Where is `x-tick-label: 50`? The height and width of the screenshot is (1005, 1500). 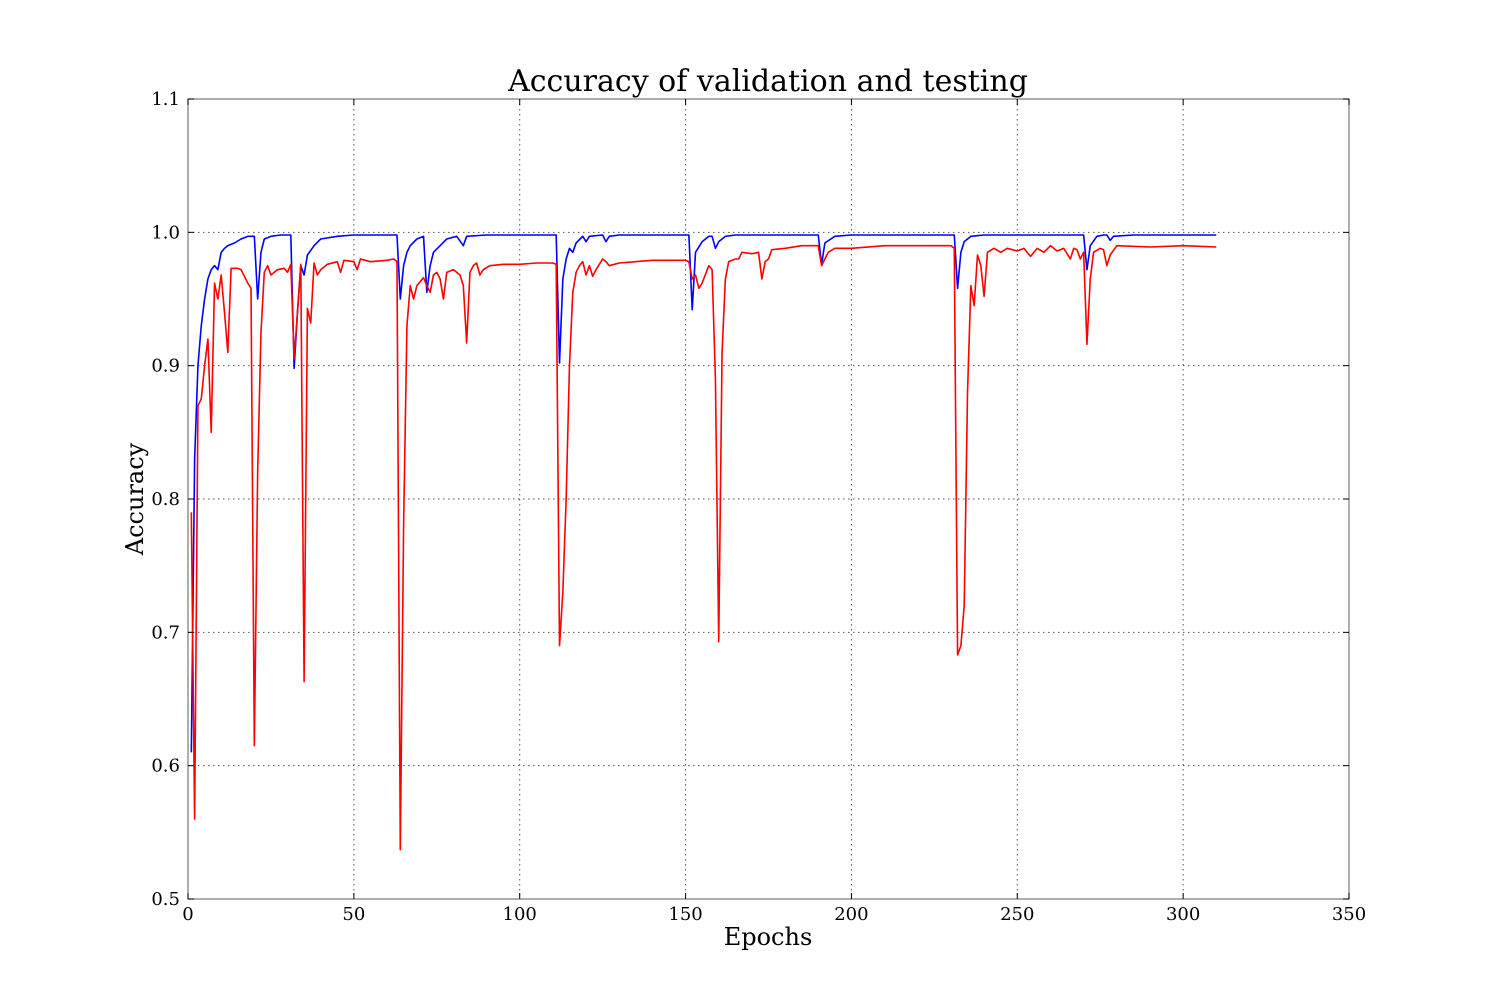 x-tick-label: 50 is located at coordinates (353, 914).